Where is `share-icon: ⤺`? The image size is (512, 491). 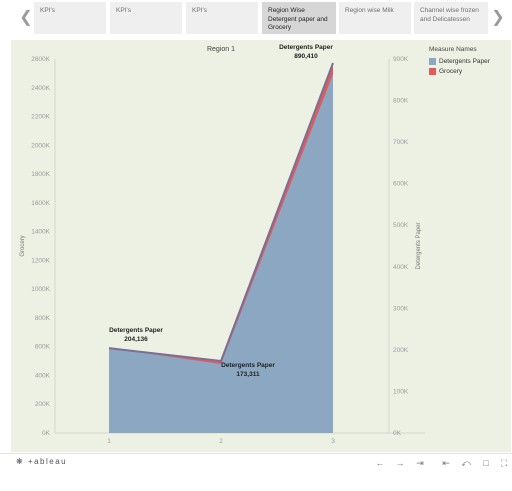 share-icon: ⤺ is located at coordinates (466, 463).